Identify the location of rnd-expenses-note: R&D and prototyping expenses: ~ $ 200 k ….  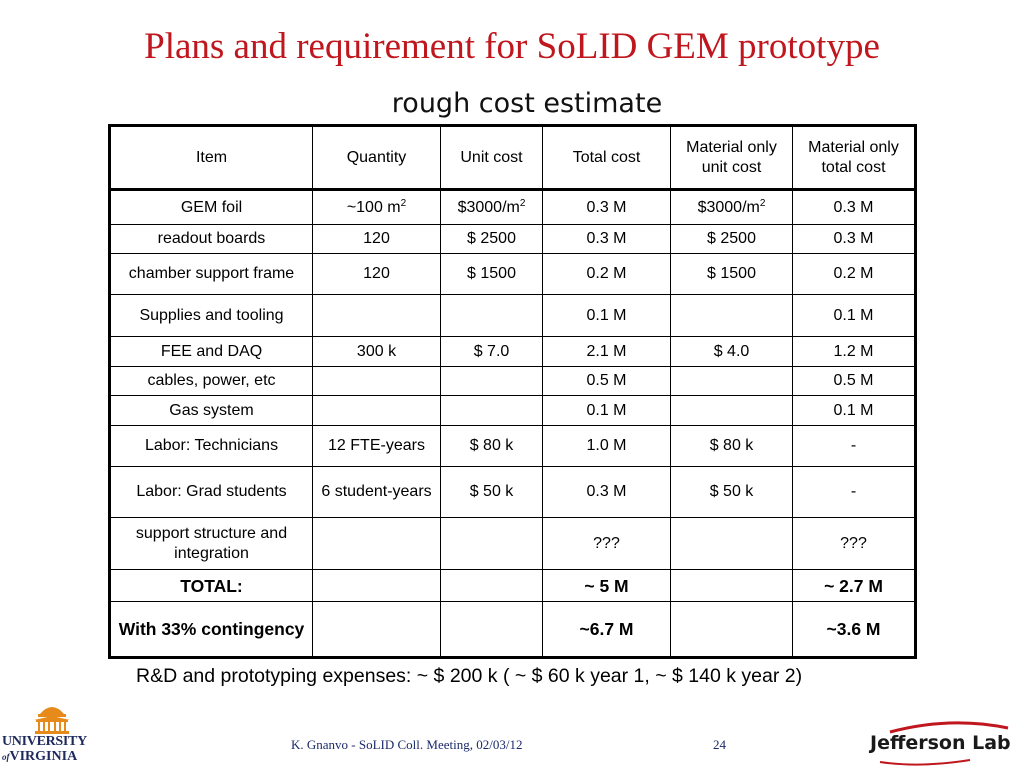
(469, 676).